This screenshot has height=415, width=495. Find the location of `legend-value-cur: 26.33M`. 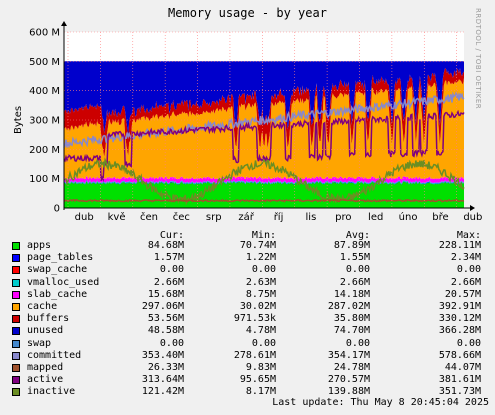

legend-value-cur: 26.33M is located at coordinates (165, 367).